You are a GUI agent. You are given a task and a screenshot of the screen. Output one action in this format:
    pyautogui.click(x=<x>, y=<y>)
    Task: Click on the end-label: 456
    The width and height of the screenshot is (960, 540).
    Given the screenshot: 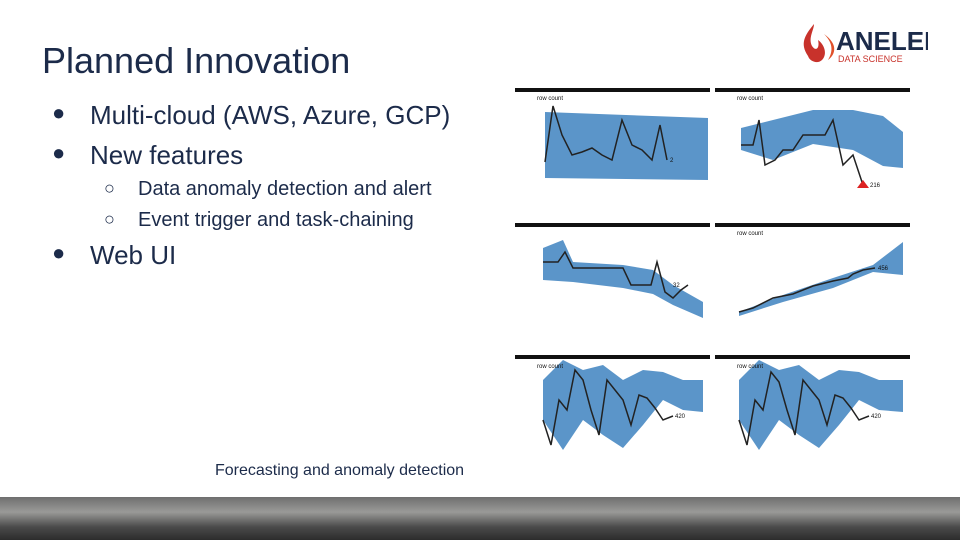 What is the action you would take?
    pyautogui.click(x=883, y=269)
    